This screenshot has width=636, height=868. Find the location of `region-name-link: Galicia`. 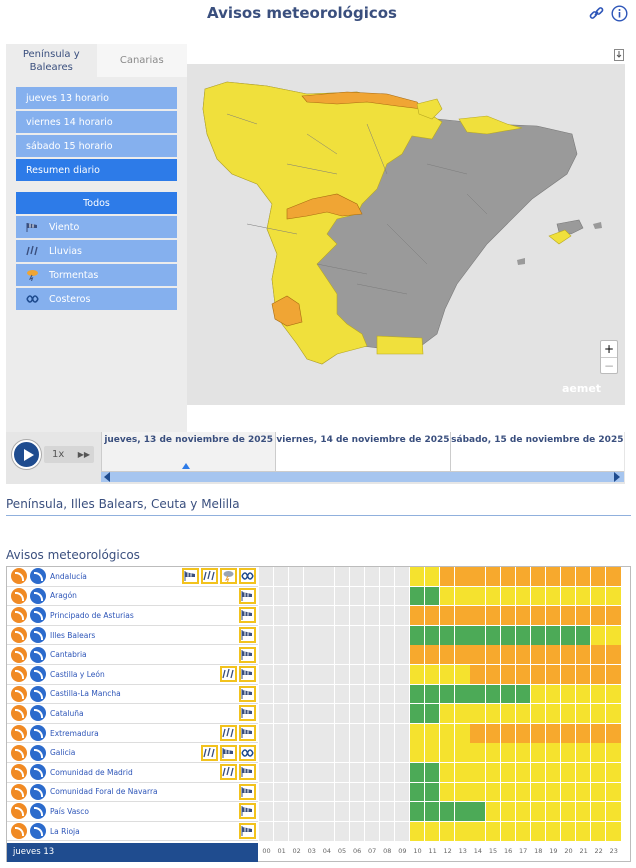

region-name-link: Galicia is located at coordinates (63, 753).